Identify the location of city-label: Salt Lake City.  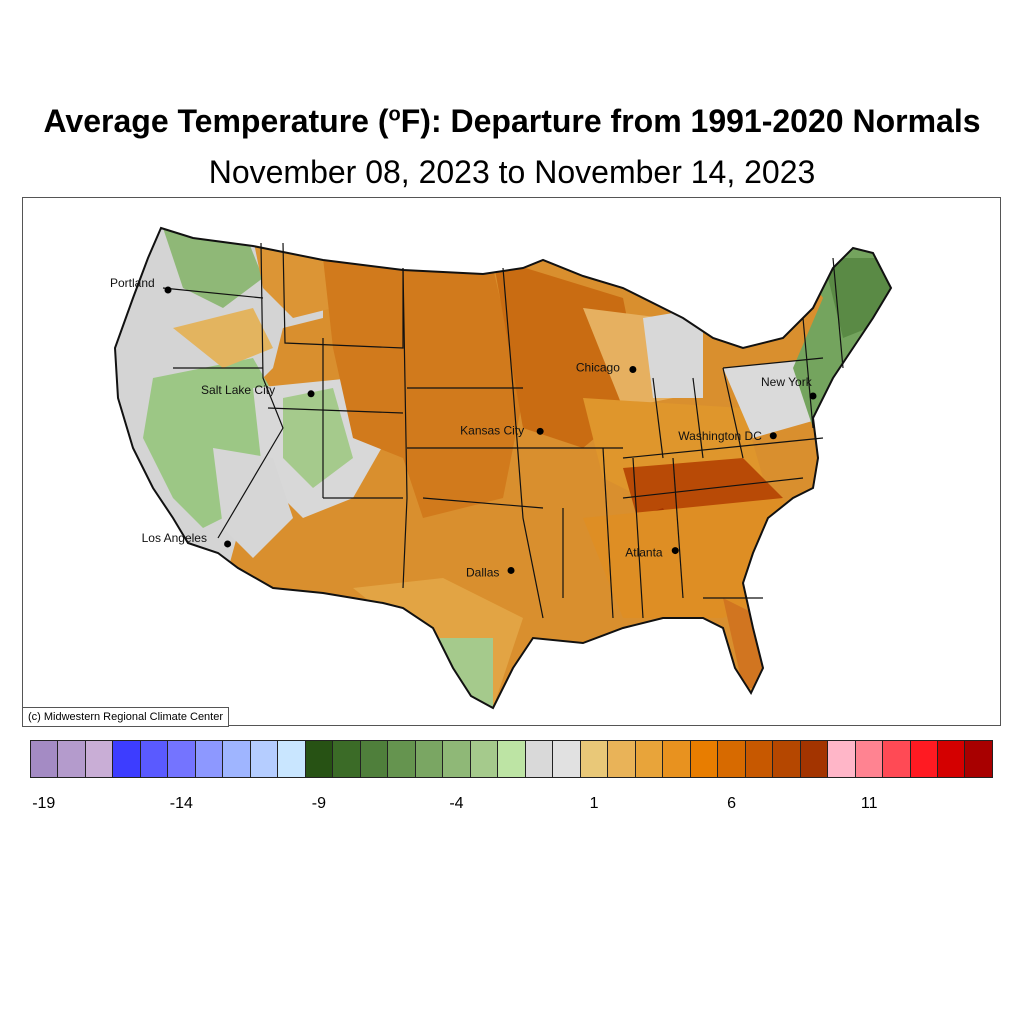
(238, 390).